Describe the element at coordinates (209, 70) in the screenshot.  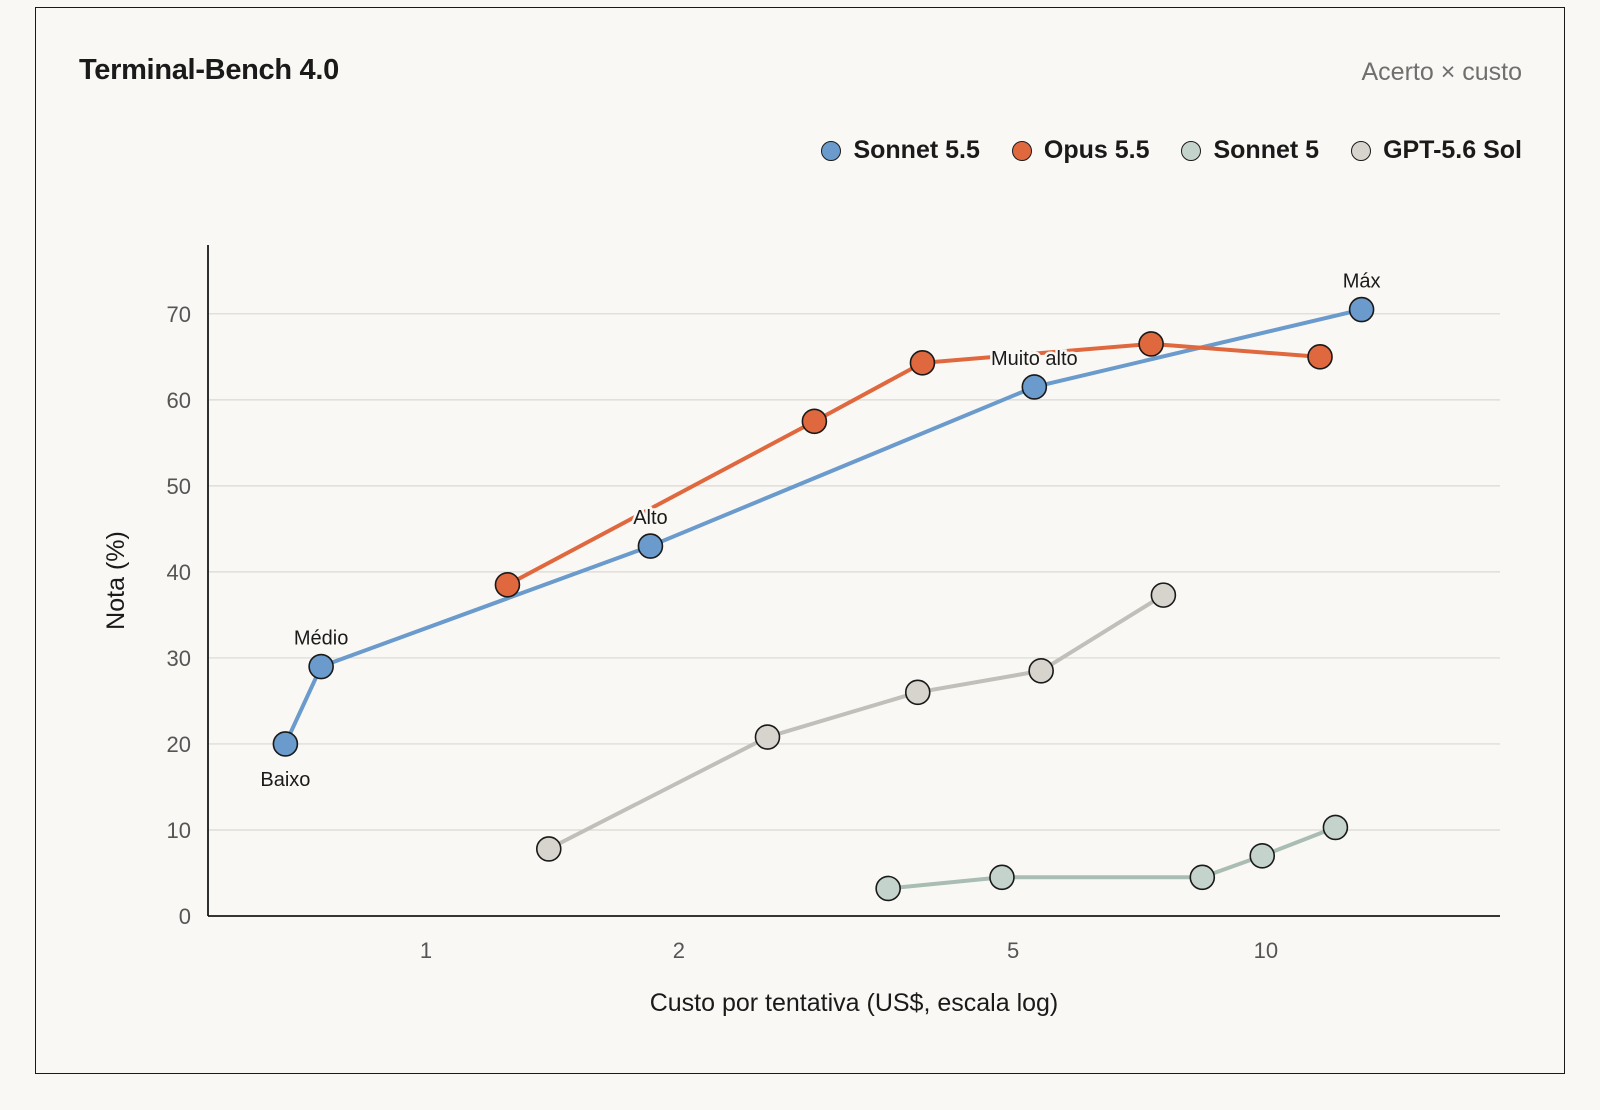
I see `chart-title: Terminal-Bench 4.0` at that location.